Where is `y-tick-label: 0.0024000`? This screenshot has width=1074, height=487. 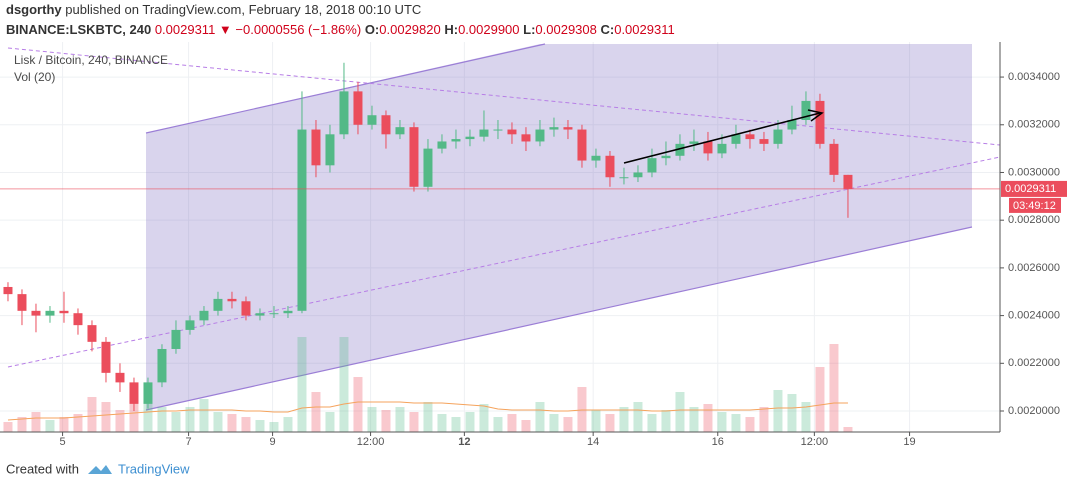 y-tick-label: 0.0024000 is located at coordinates (1034, 316).